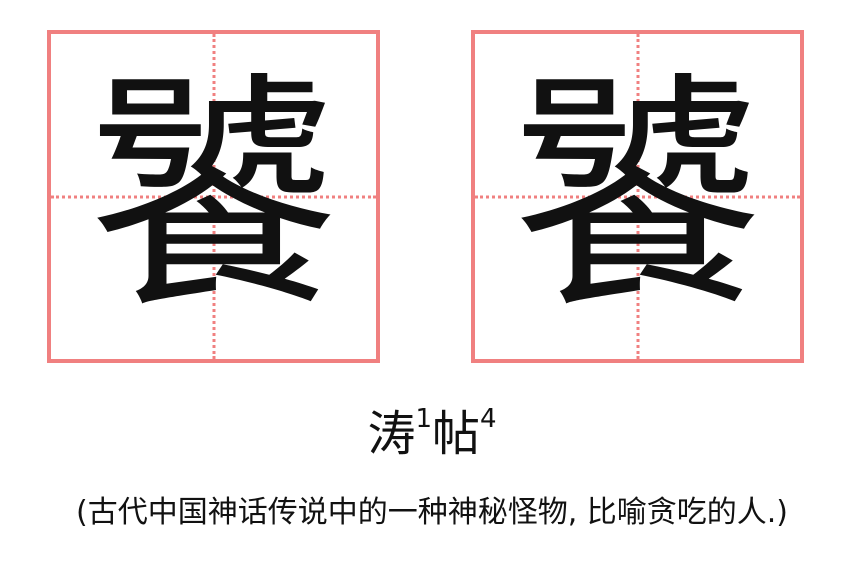 The width and height of the screenshot is (864, 578). I want to click on meaning-text: (古代中国神话传说中的一种神秘怪物, 比喻贪吃的人.), so click(432, 512).